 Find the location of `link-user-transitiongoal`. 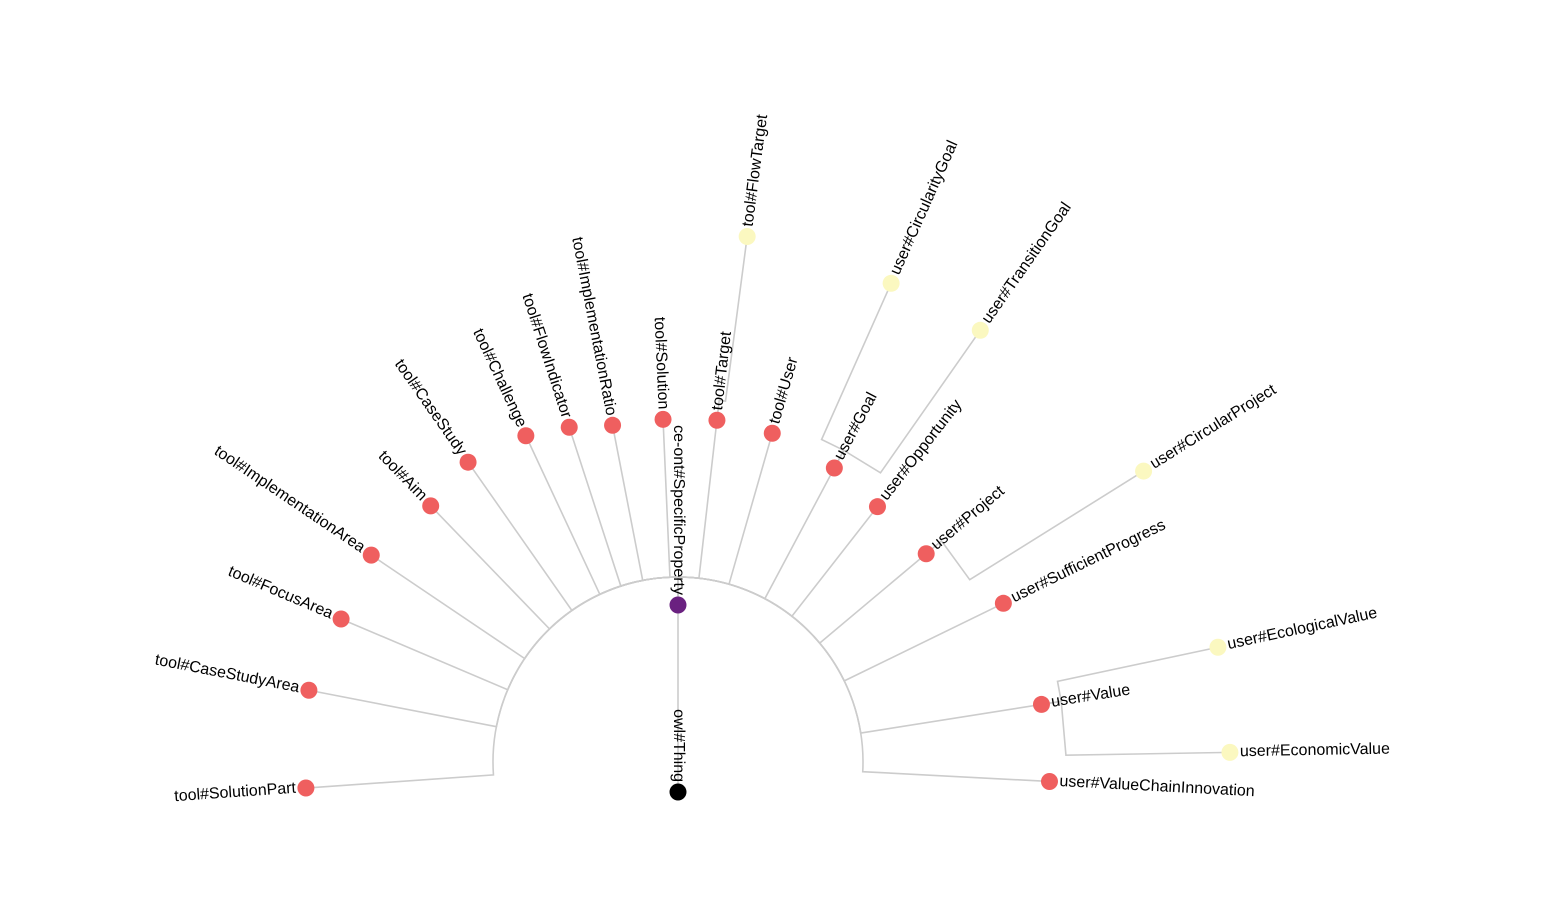

link-user-transitiongoal is located at coordinates (907, 401).